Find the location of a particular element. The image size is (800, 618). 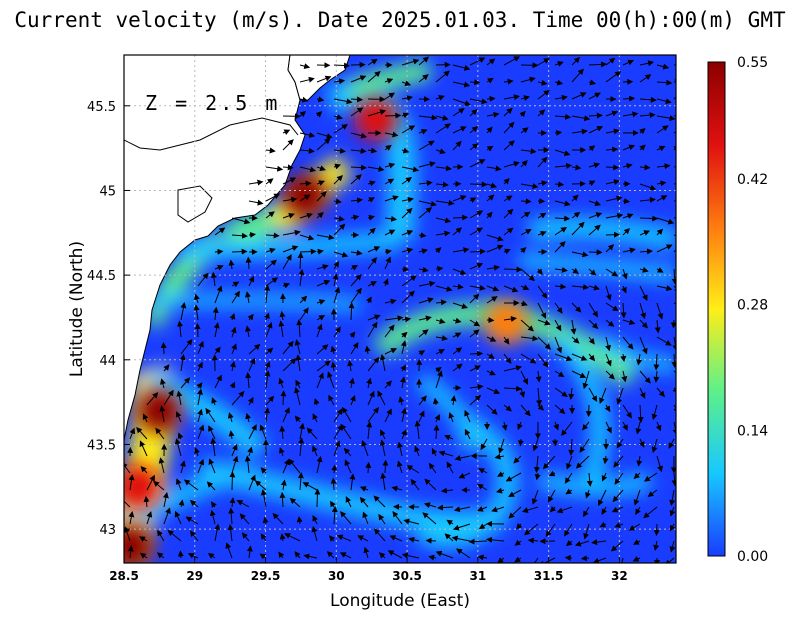

y-tick-label: 45 is located at coordinates (107, 191).